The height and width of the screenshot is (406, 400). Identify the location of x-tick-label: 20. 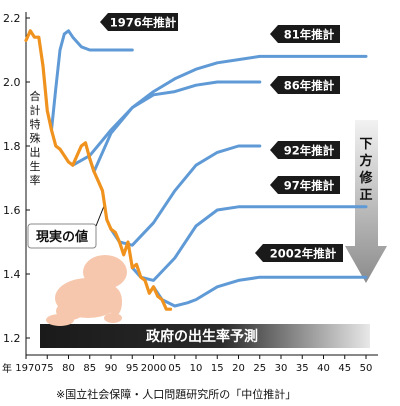
(238, 368).